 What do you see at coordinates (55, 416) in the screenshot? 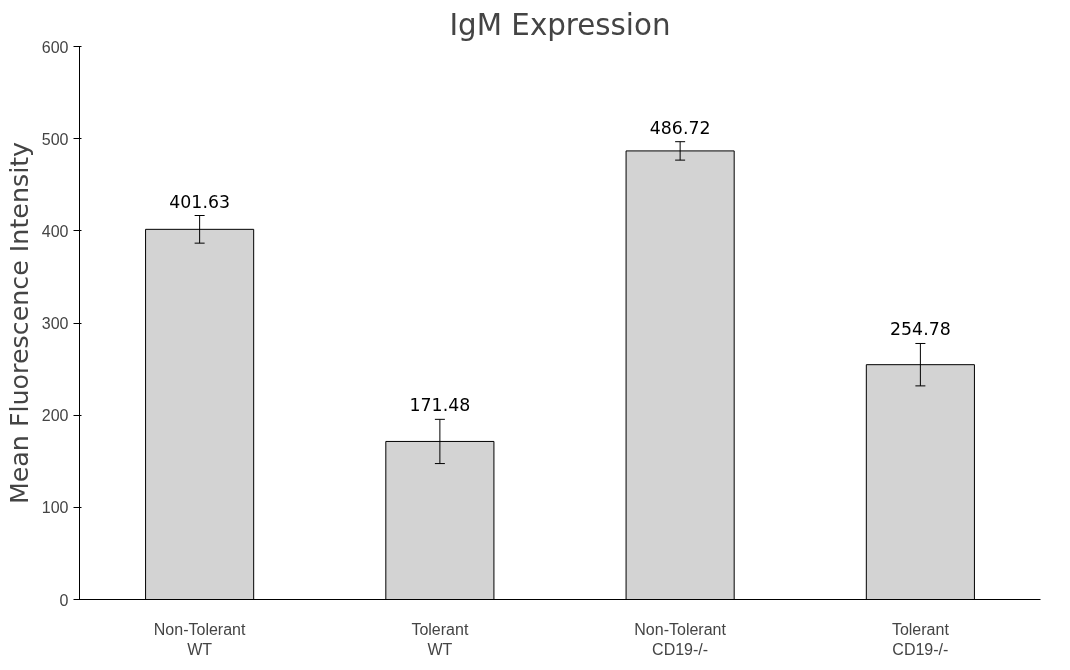
I see `y-tick-label: 200` at bounding box center [55, 416].